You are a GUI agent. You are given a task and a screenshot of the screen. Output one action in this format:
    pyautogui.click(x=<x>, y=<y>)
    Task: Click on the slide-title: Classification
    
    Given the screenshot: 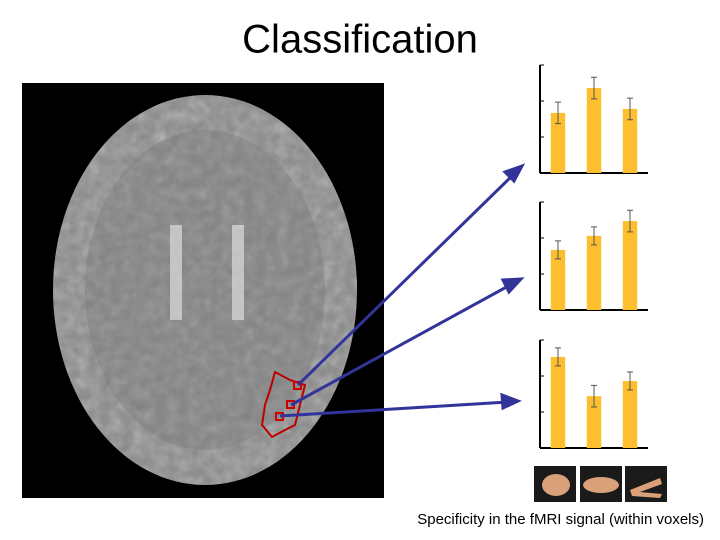 What is the action you would take?
    pyautogui.click(x=360, y=40)
    